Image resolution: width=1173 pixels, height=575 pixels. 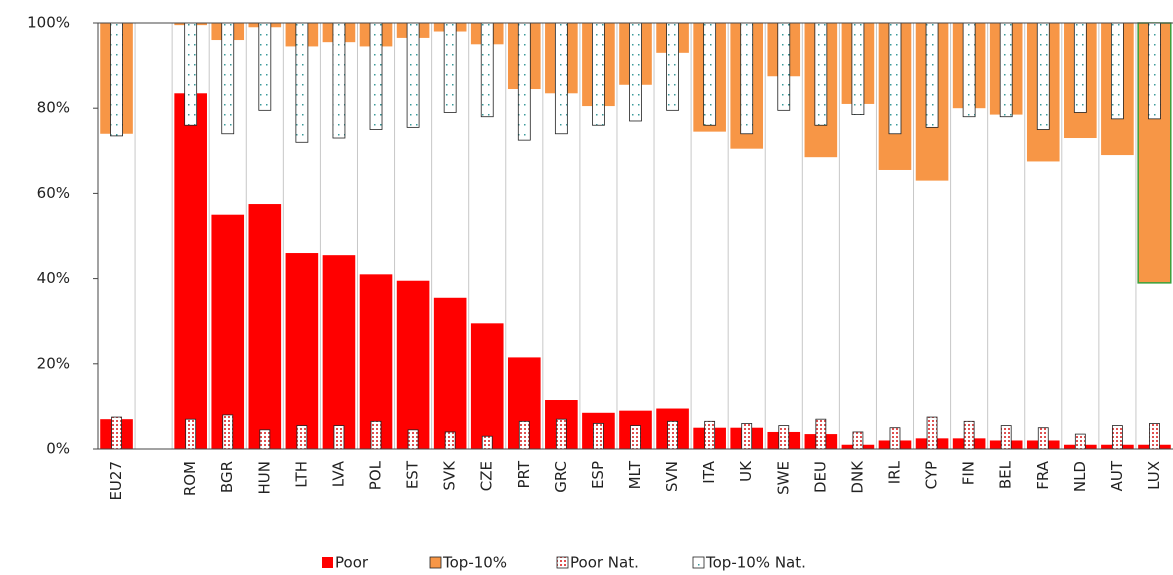 I want to click on x-tick-label: LUX, so click(x=1154, y=475).